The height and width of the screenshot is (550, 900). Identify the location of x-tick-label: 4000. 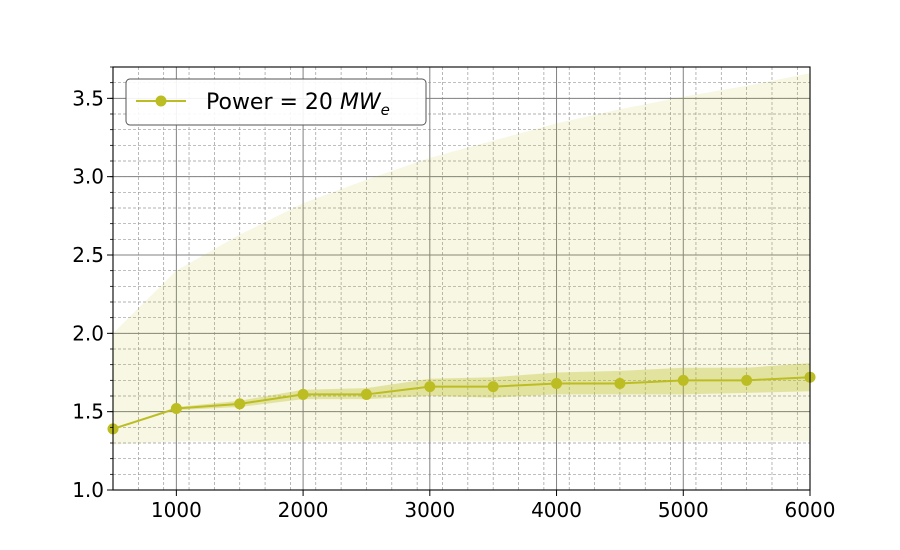
(556, 510).